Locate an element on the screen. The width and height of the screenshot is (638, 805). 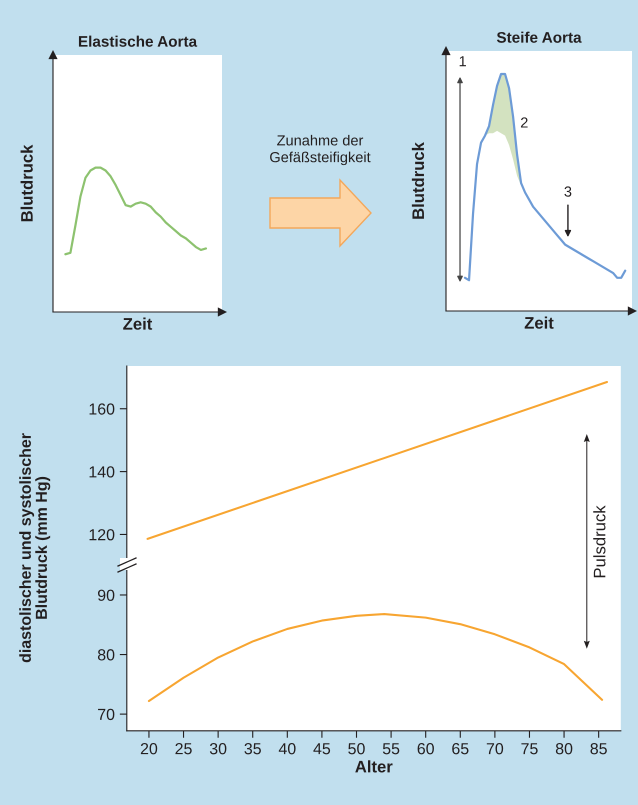
x-tick-label: 30 is located at coordinates (218, 748).